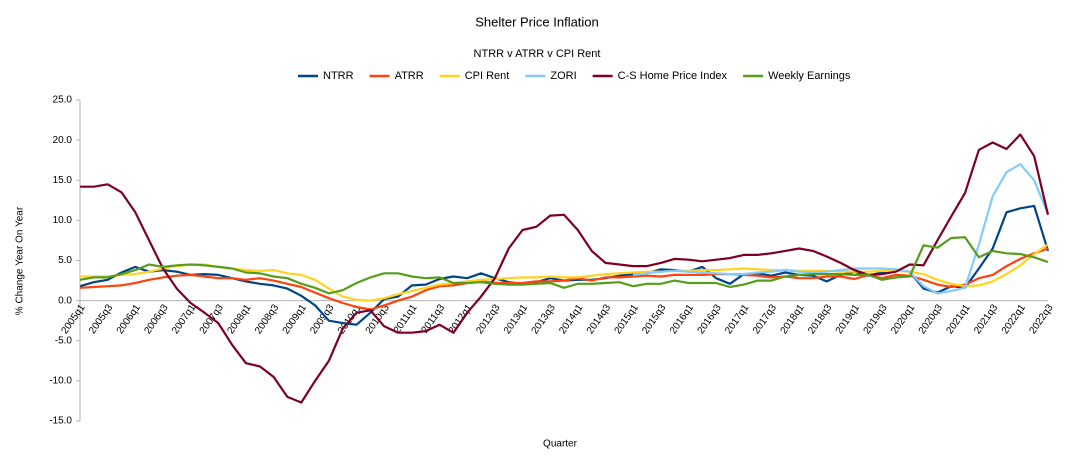  What do you see at coordinates (560, 444) in the screenshot?
I see `x-axis-label: Quarter` at bounding box center [560, 444].